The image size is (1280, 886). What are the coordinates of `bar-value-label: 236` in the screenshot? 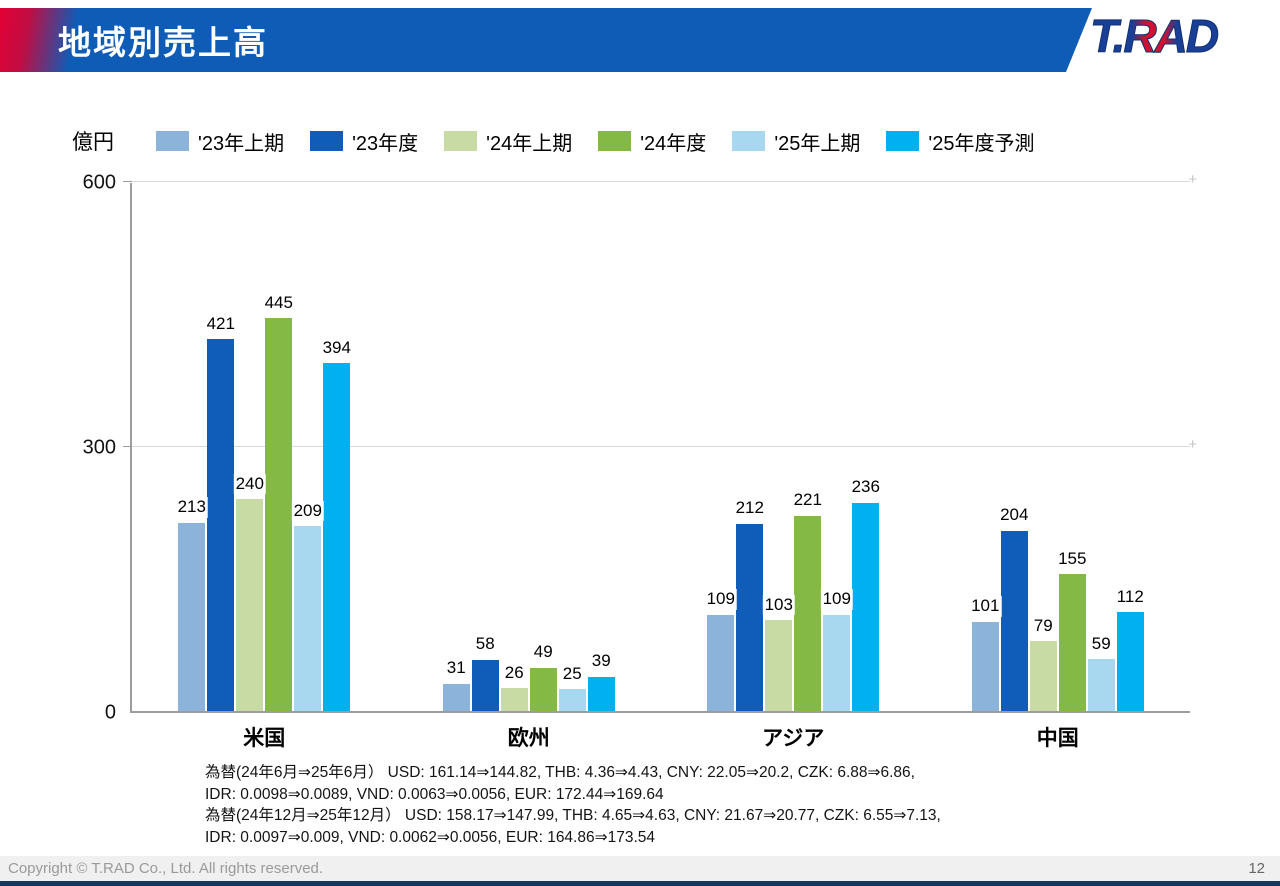 It's located at (865, 487).